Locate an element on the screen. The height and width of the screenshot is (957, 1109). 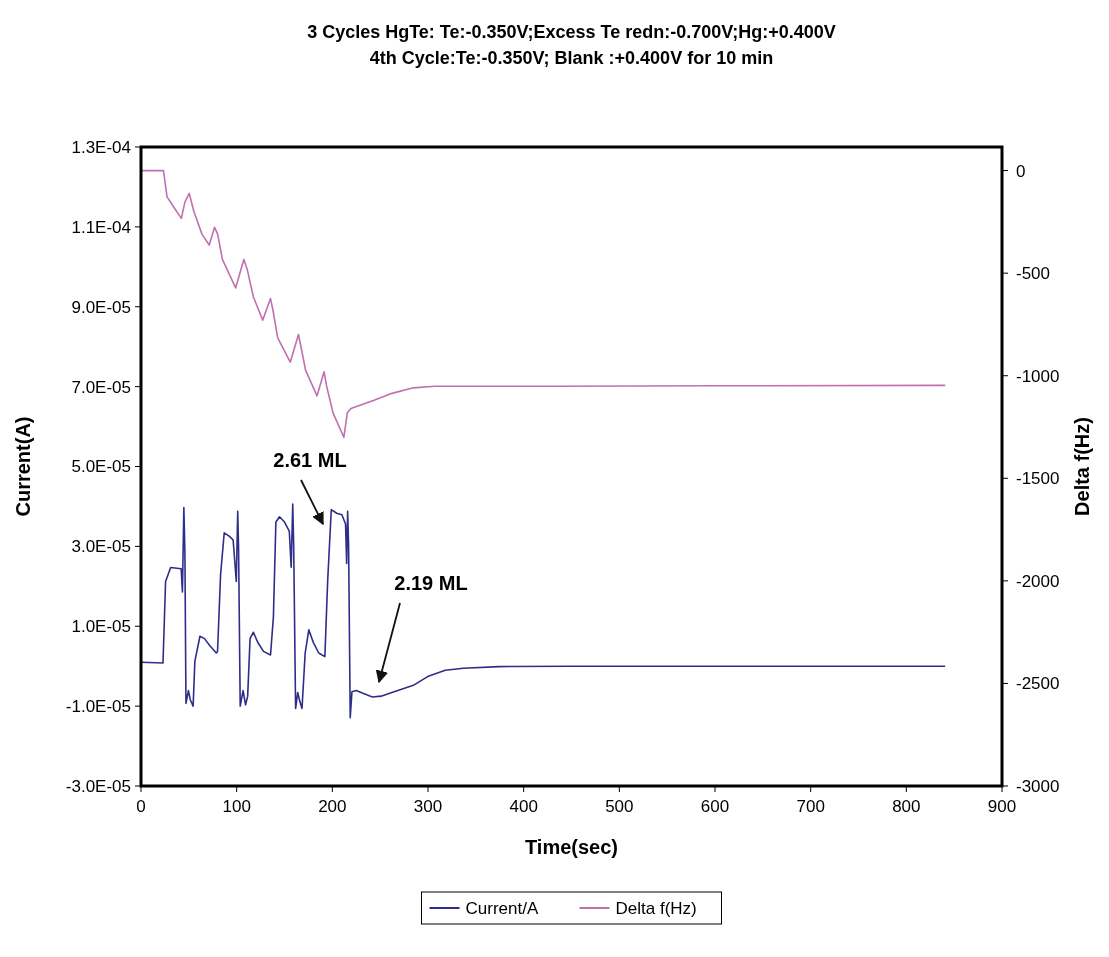
y-tick-label: -3.0E-05 is located at coordinates (98, 786).